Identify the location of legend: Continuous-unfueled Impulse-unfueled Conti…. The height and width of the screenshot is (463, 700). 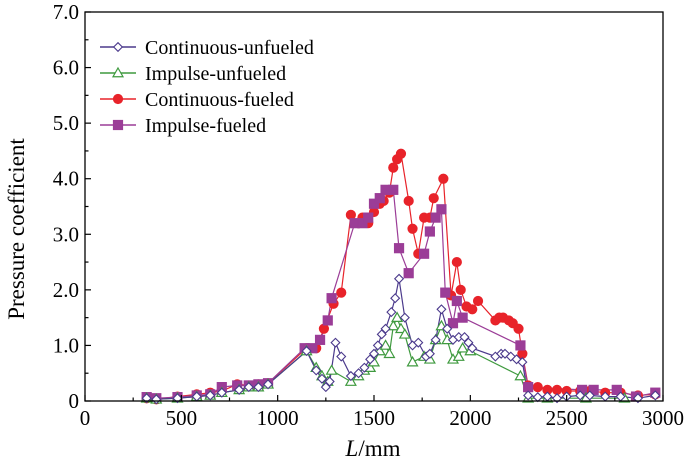
(207, 87).